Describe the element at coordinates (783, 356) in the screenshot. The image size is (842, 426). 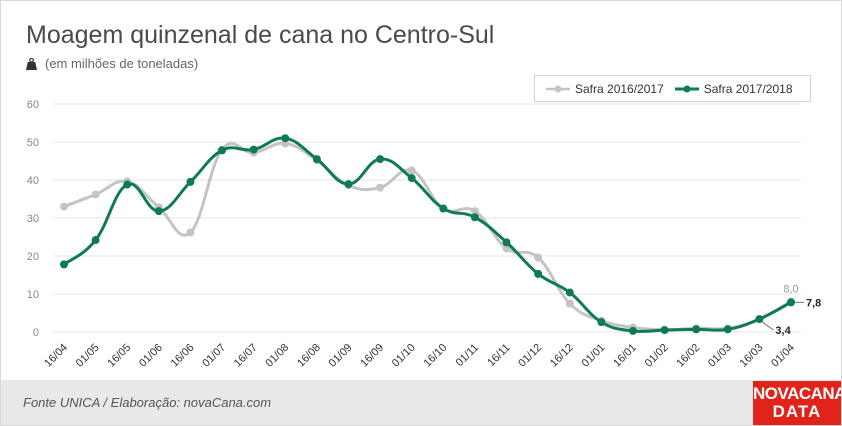
I see `x-tick-label: 01/04` at that location.